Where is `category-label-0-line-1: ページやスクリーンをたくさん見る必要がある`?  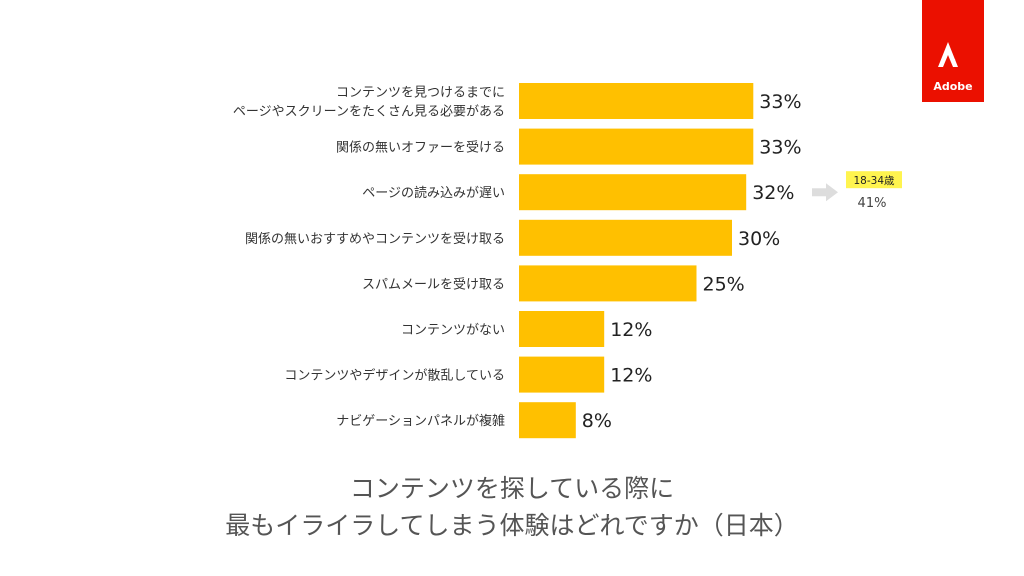 category-label-0-line-1: ページやスクリーンをたくさん見る必要がある is located at coordinates (369, 112).